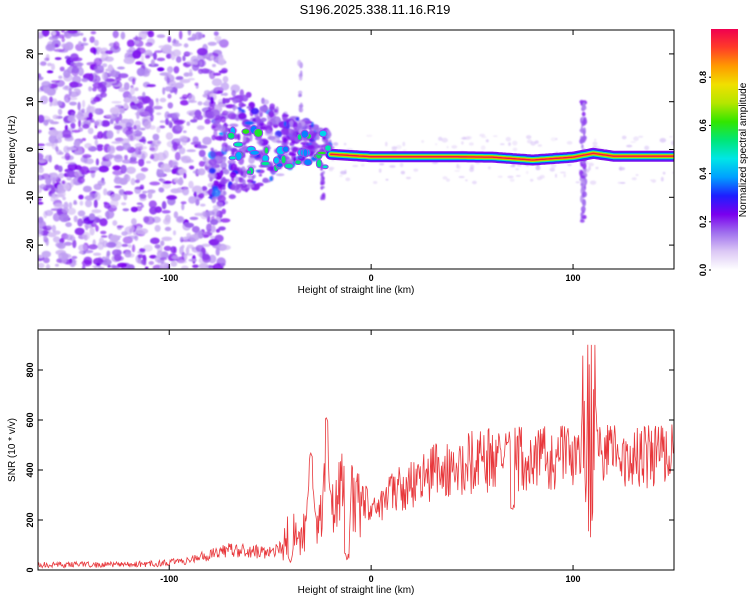 This screenshot has height=600, width=750. What do you see at coordinates (169, 278) in the screenshot?
I see `spectrogram-x-tick-label: -100` at bounding box center [169, 278].